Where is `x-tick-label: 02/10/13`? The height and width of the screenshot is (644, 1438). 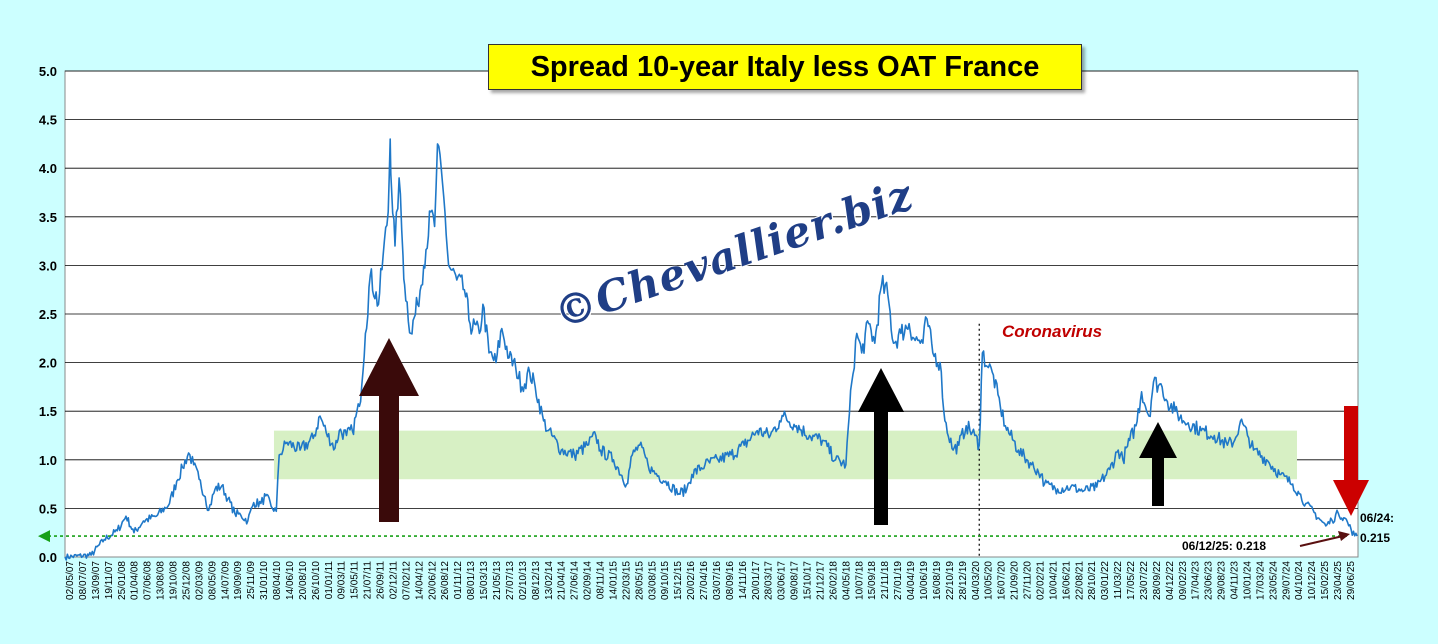 x-tick-label: 02/10/13 is located at coordinates (523, 580).